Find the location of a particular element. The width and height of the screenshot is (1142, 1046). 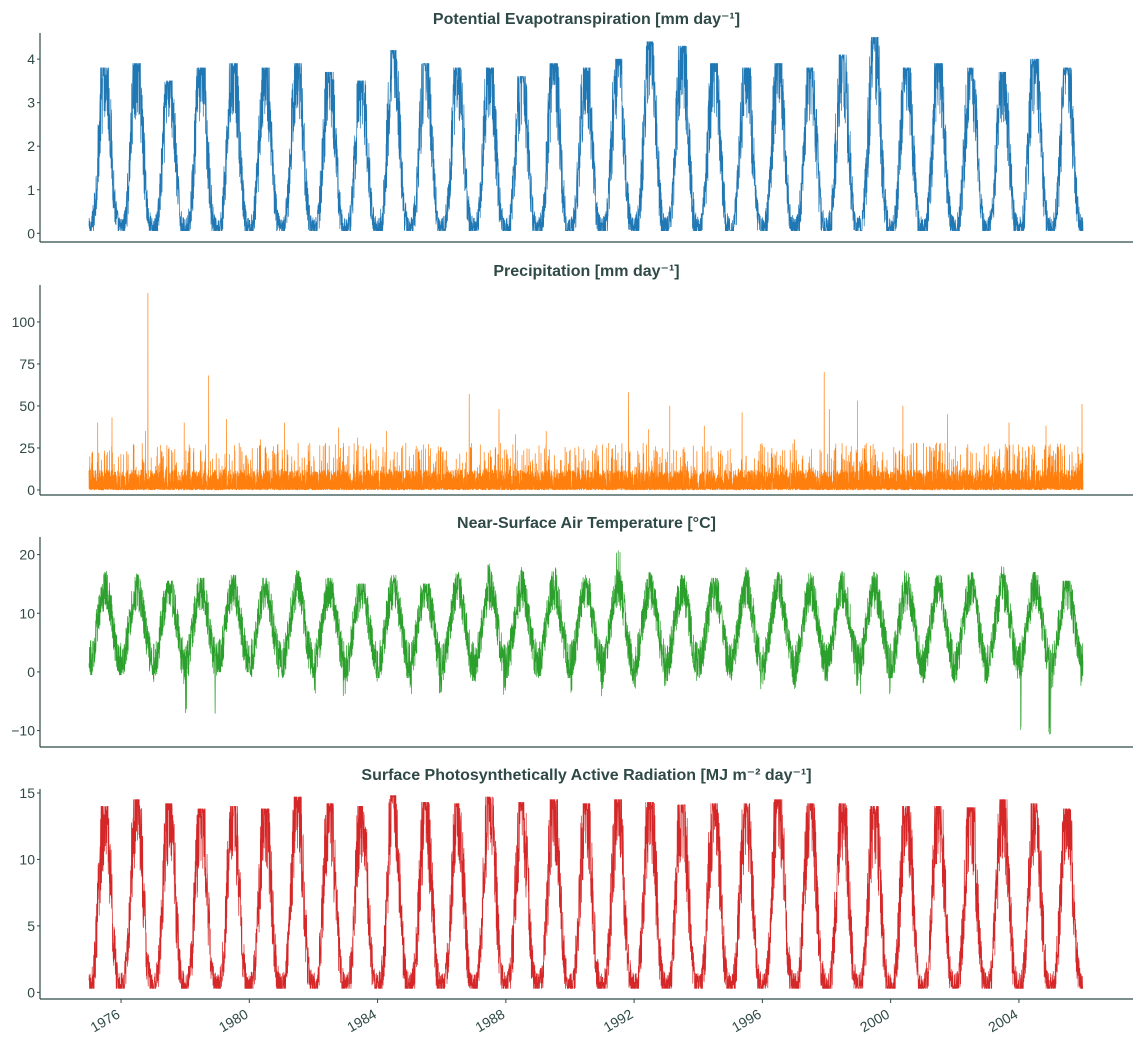

y-tick-label: 20 is located at coordinates (27, 555).